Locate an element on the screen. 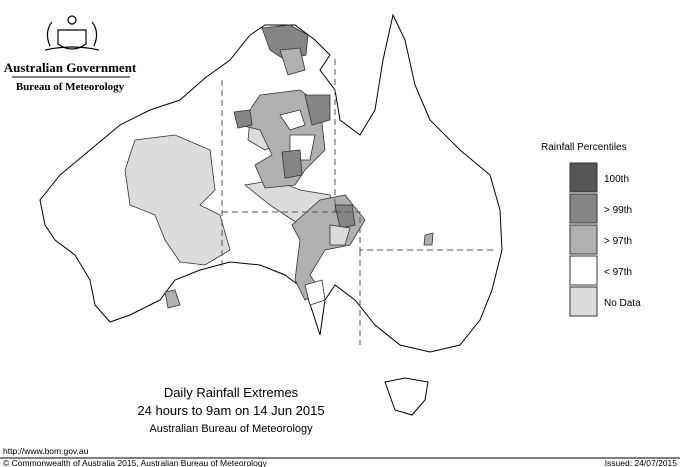 This screenshot has height=467, width=680. map-source: Australian Bureau of Meteorology is located at coordinates (231, 429).